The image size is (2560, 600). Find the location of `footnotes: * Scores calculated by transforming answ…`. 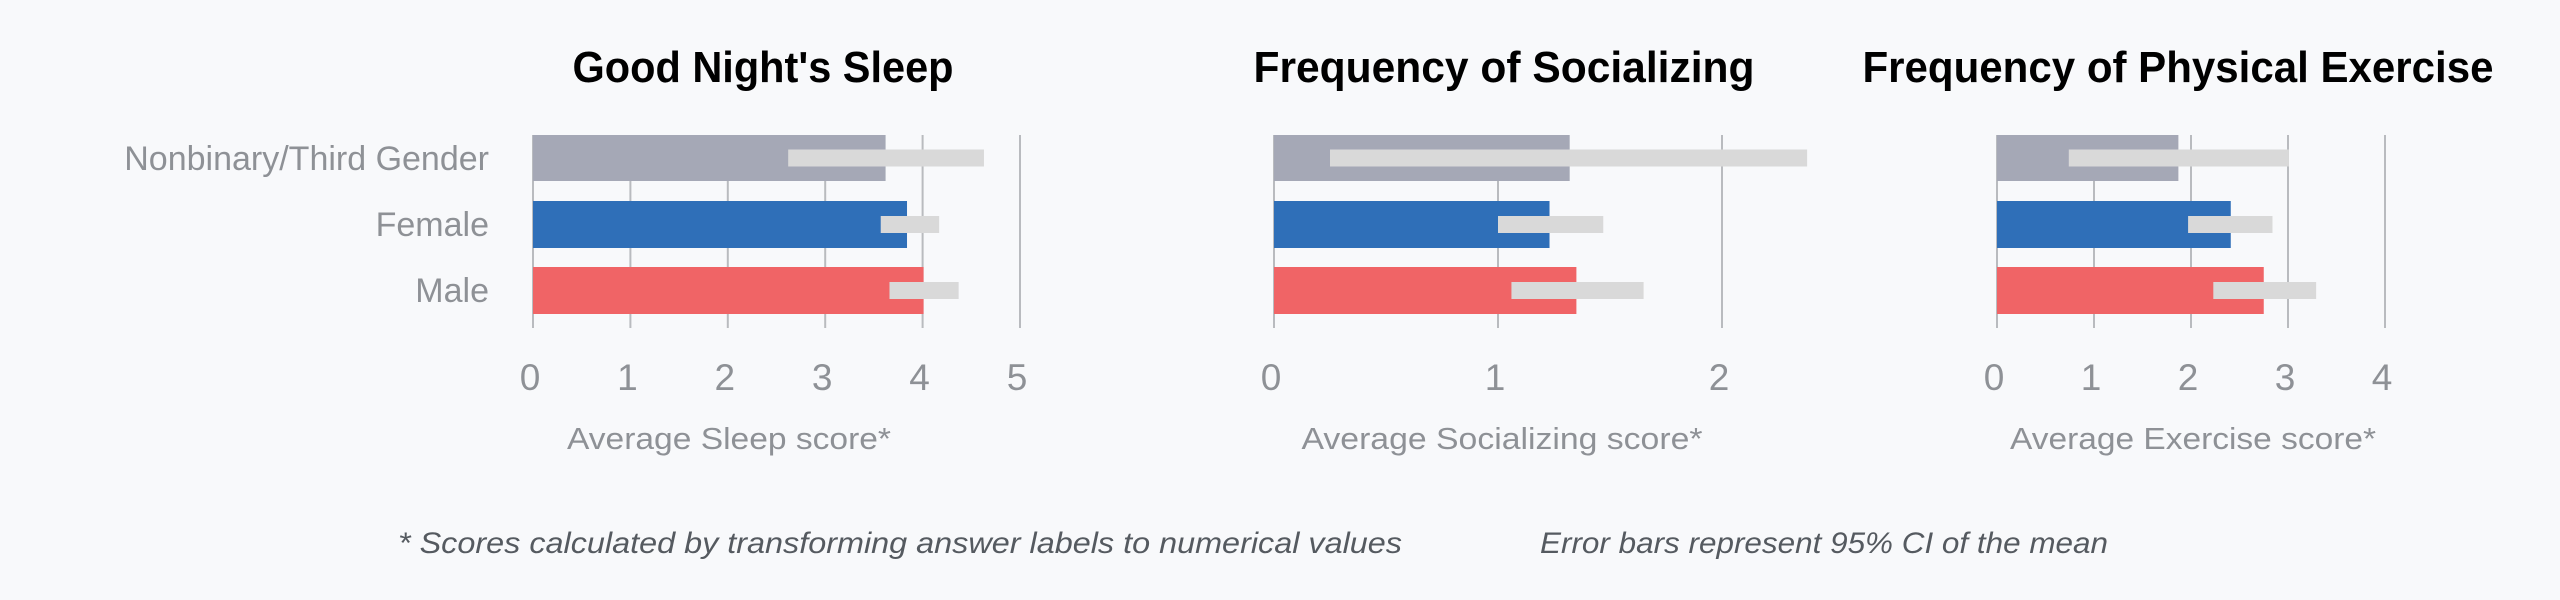

footnotes: * Scores calculated by transforming answ… is located at coordinates (1253, 543).